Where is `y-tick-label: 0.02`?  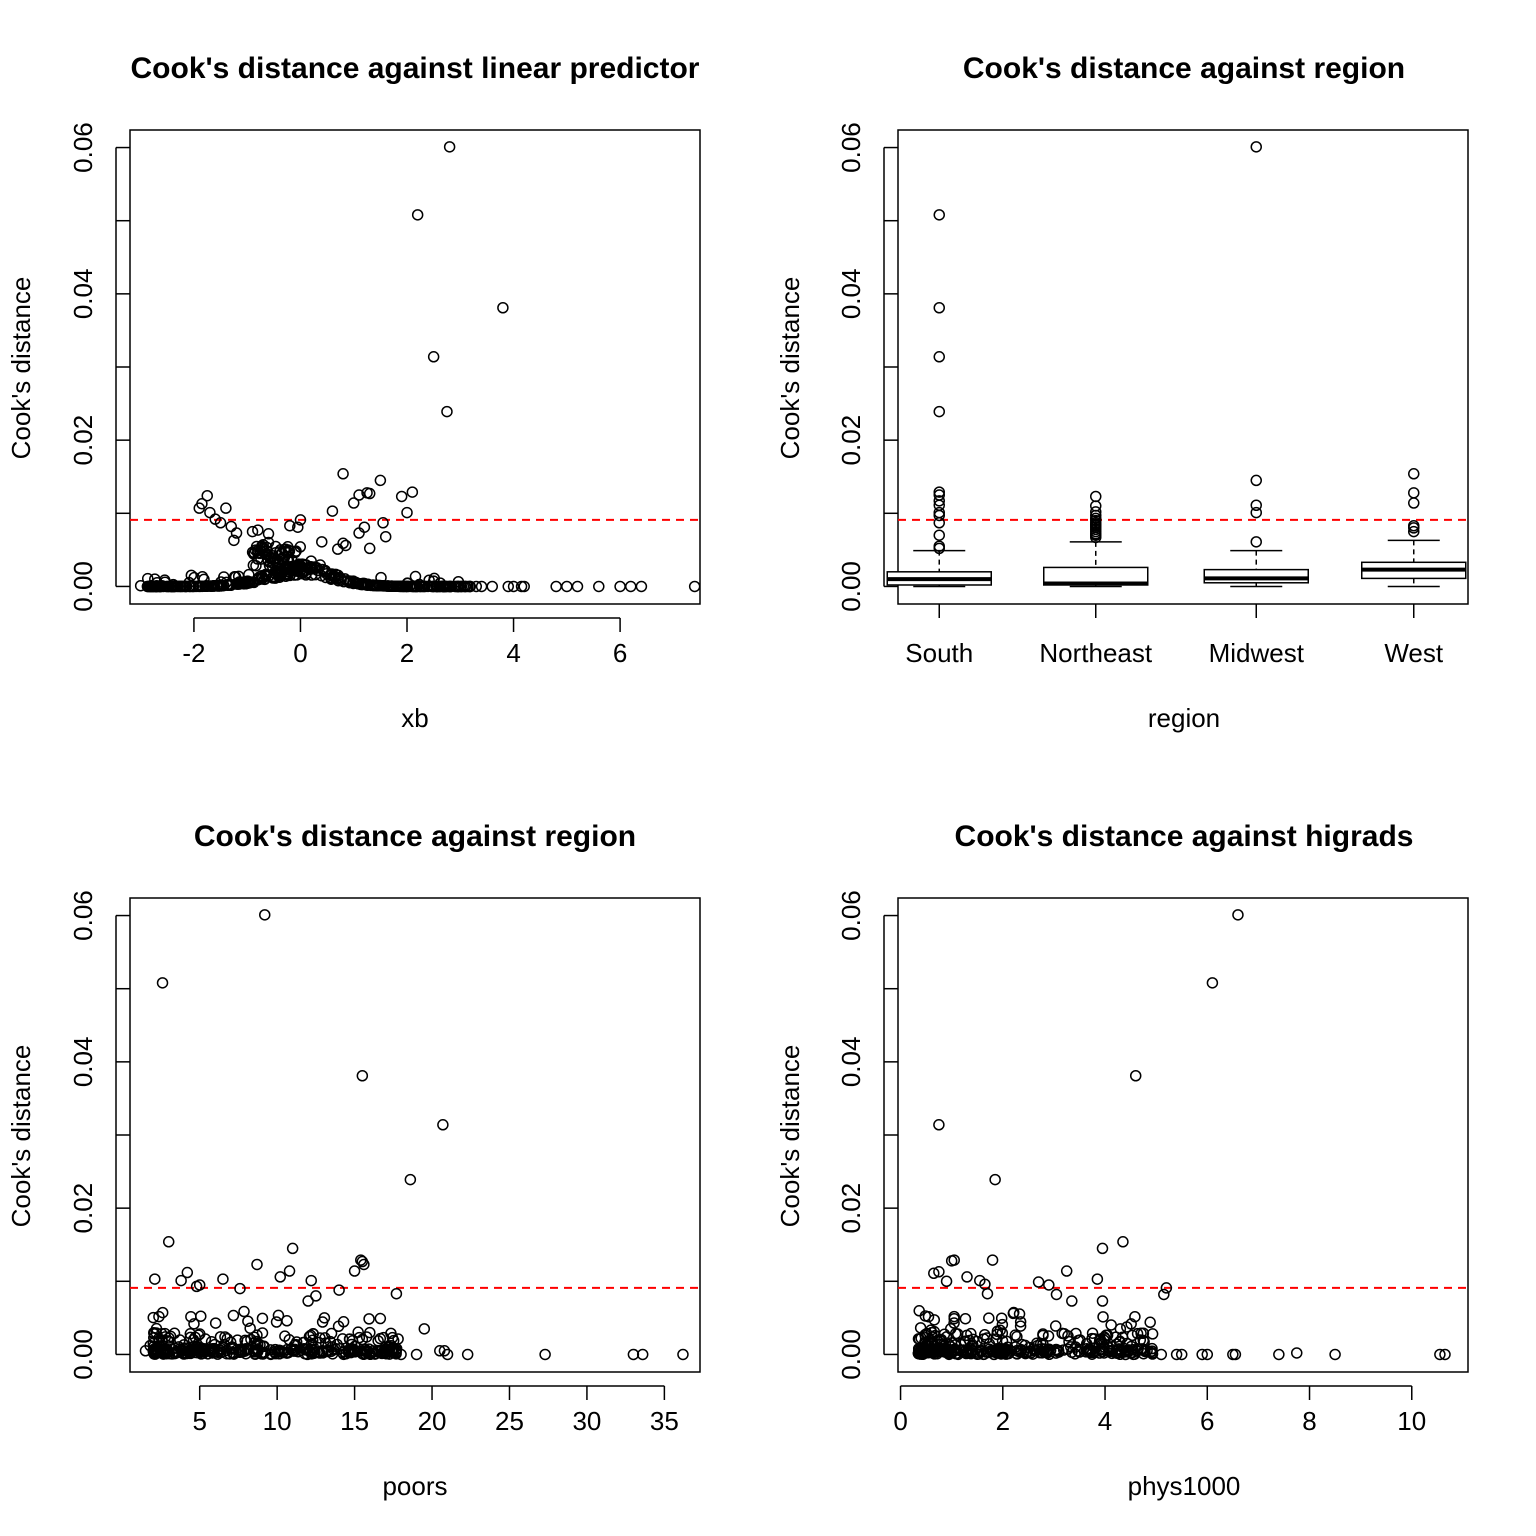
y-tick-label: 0.02 is located at coordinates (851, 1208).